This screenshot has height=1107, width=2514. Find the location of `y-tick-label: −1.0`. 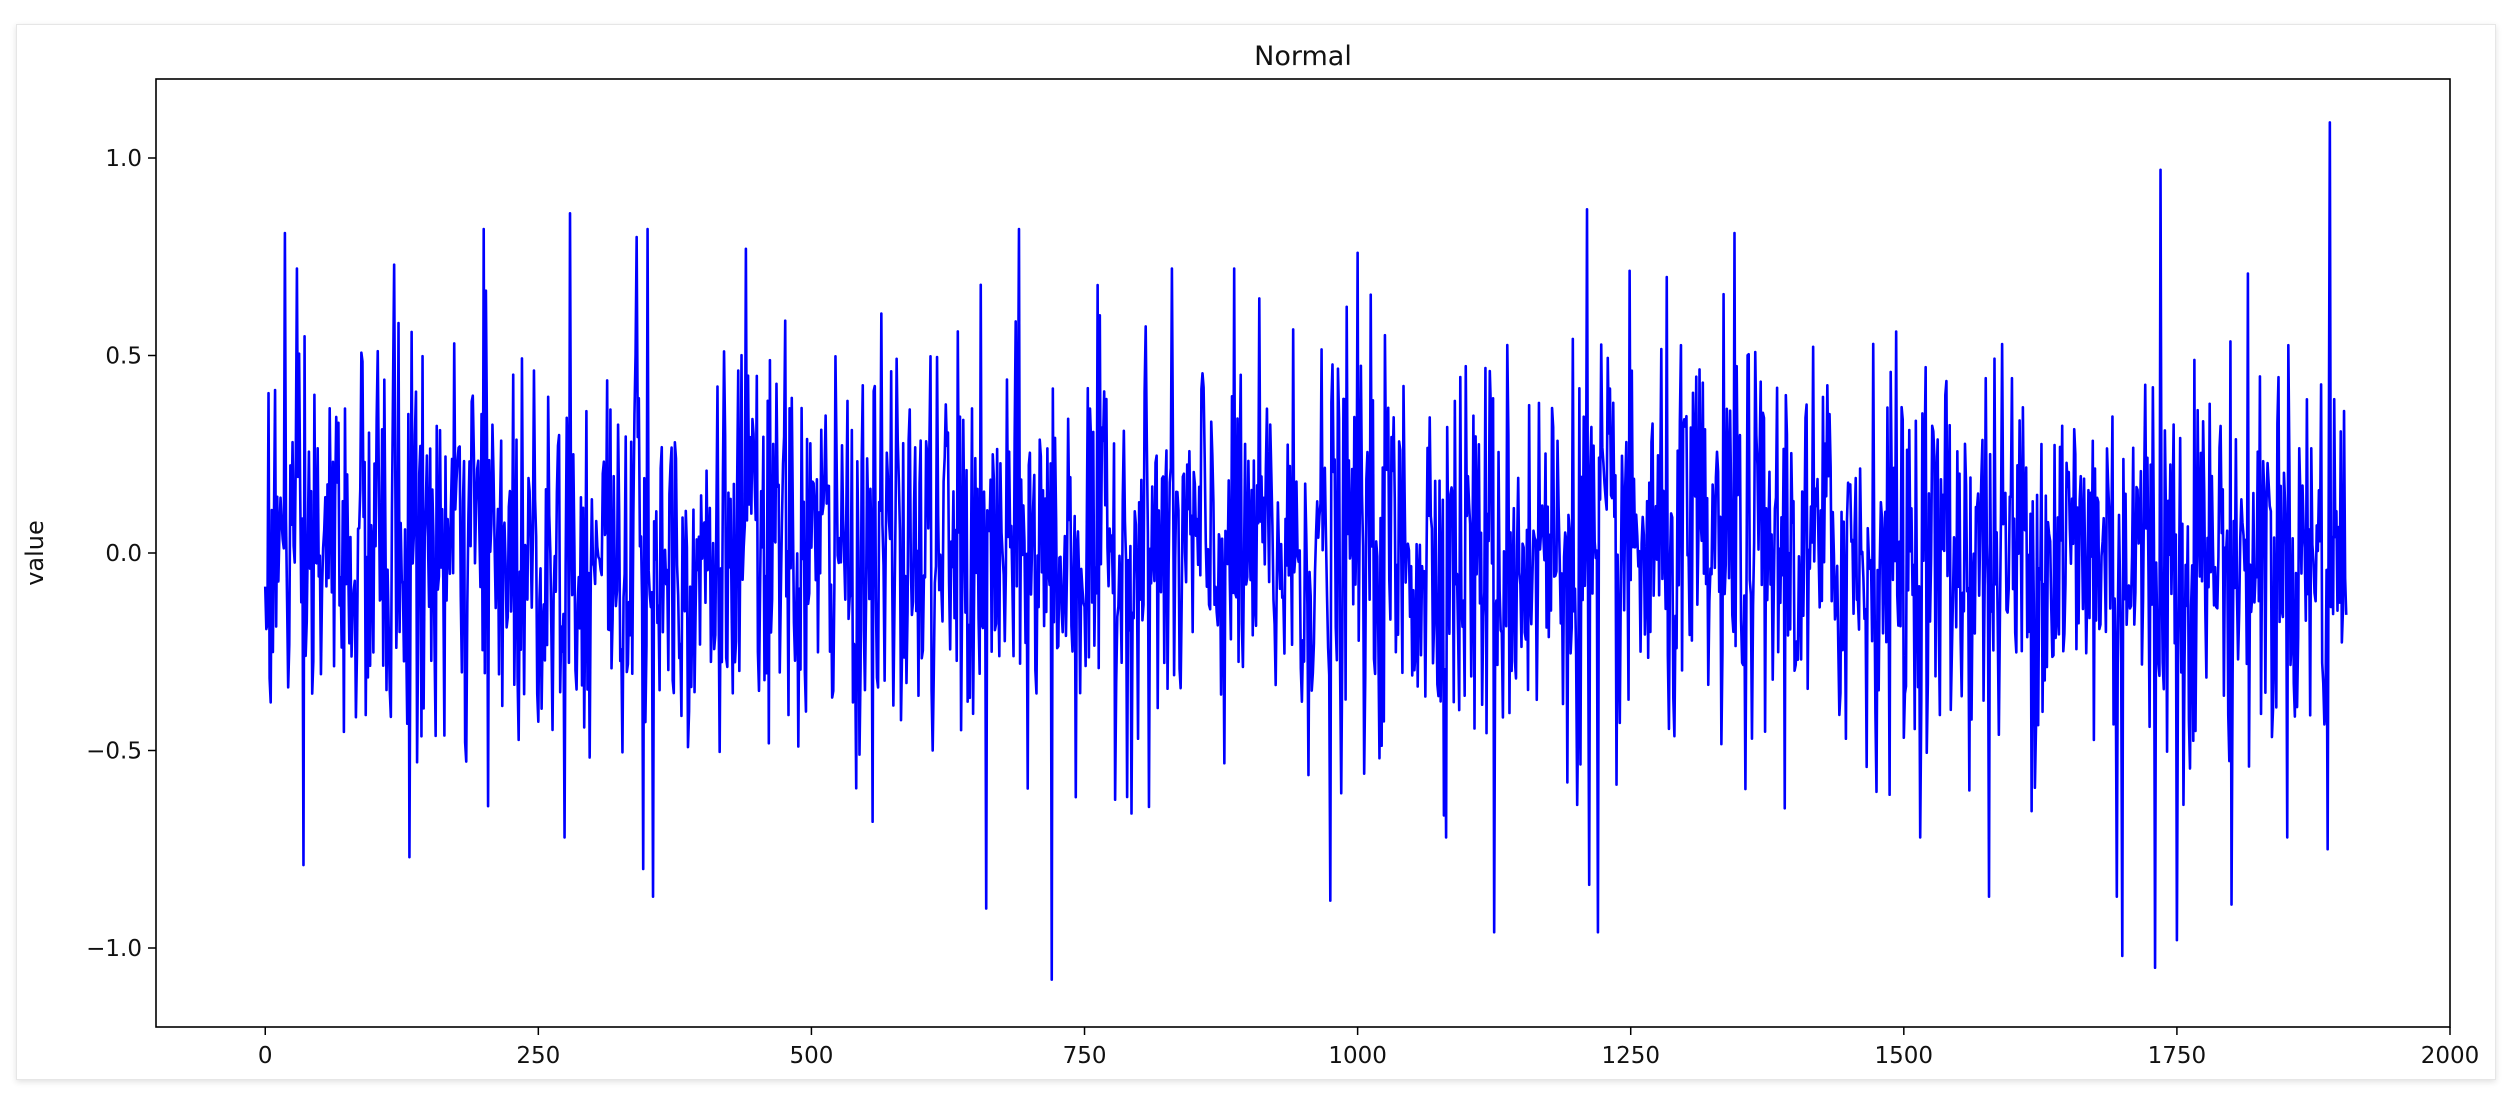

y-tick-label: −1.0 is located at coordinates (114, 949).